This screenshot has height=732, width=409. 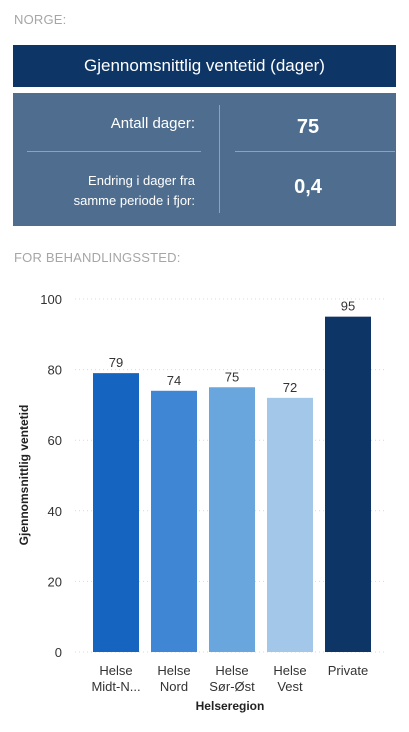 What do you see at coordinates (55, 440) in the screenshot?
I see `y-tick-label: 60` at bounding box center [55, 440].